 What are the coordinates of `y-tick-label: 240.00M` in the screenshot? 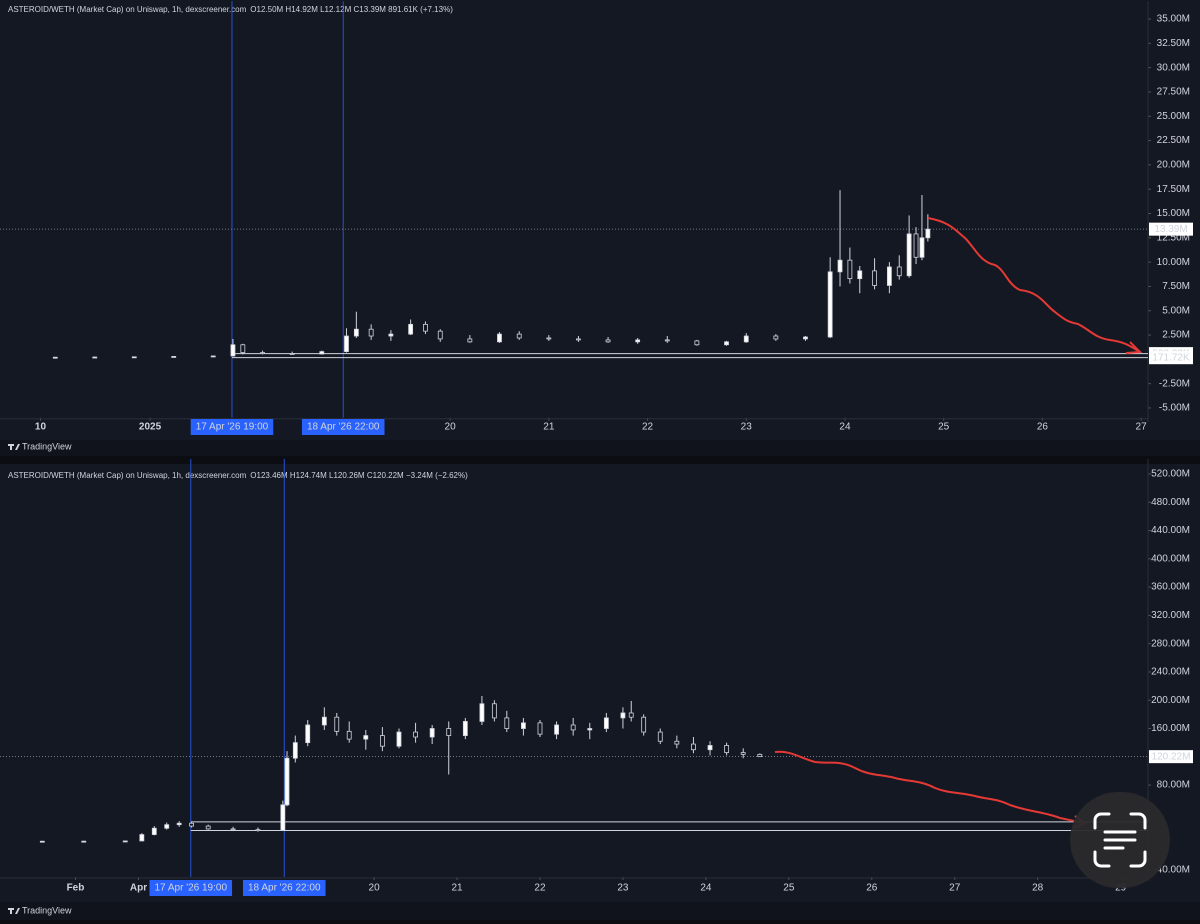 It's located at (1170, 672).